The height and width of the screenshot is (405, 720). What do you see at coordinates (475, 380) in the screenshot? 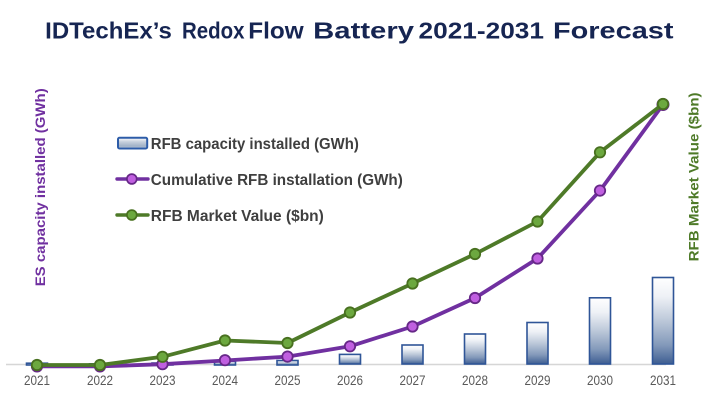
I see `svg-text: 2028` at bounding box center [475, 380].